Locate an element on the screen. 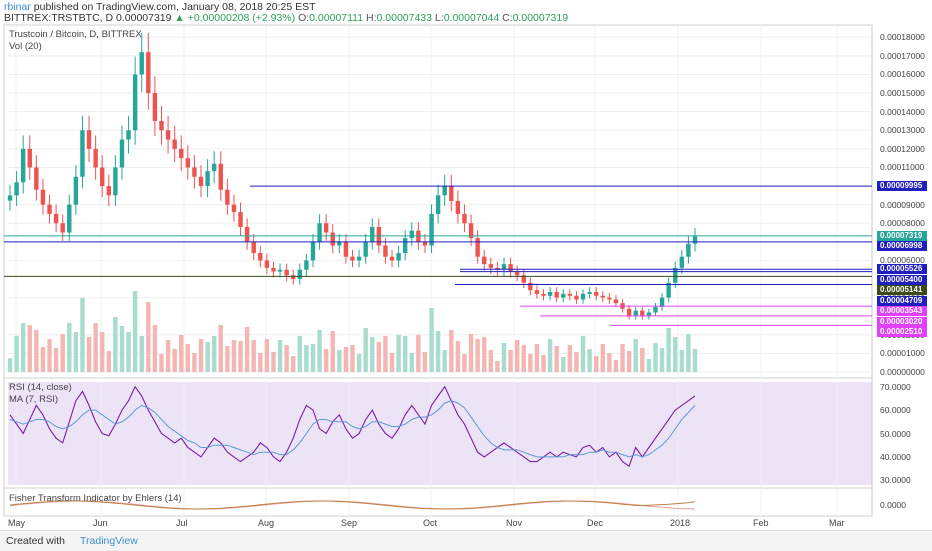  volume-bars is located at coordinates (352, 331).